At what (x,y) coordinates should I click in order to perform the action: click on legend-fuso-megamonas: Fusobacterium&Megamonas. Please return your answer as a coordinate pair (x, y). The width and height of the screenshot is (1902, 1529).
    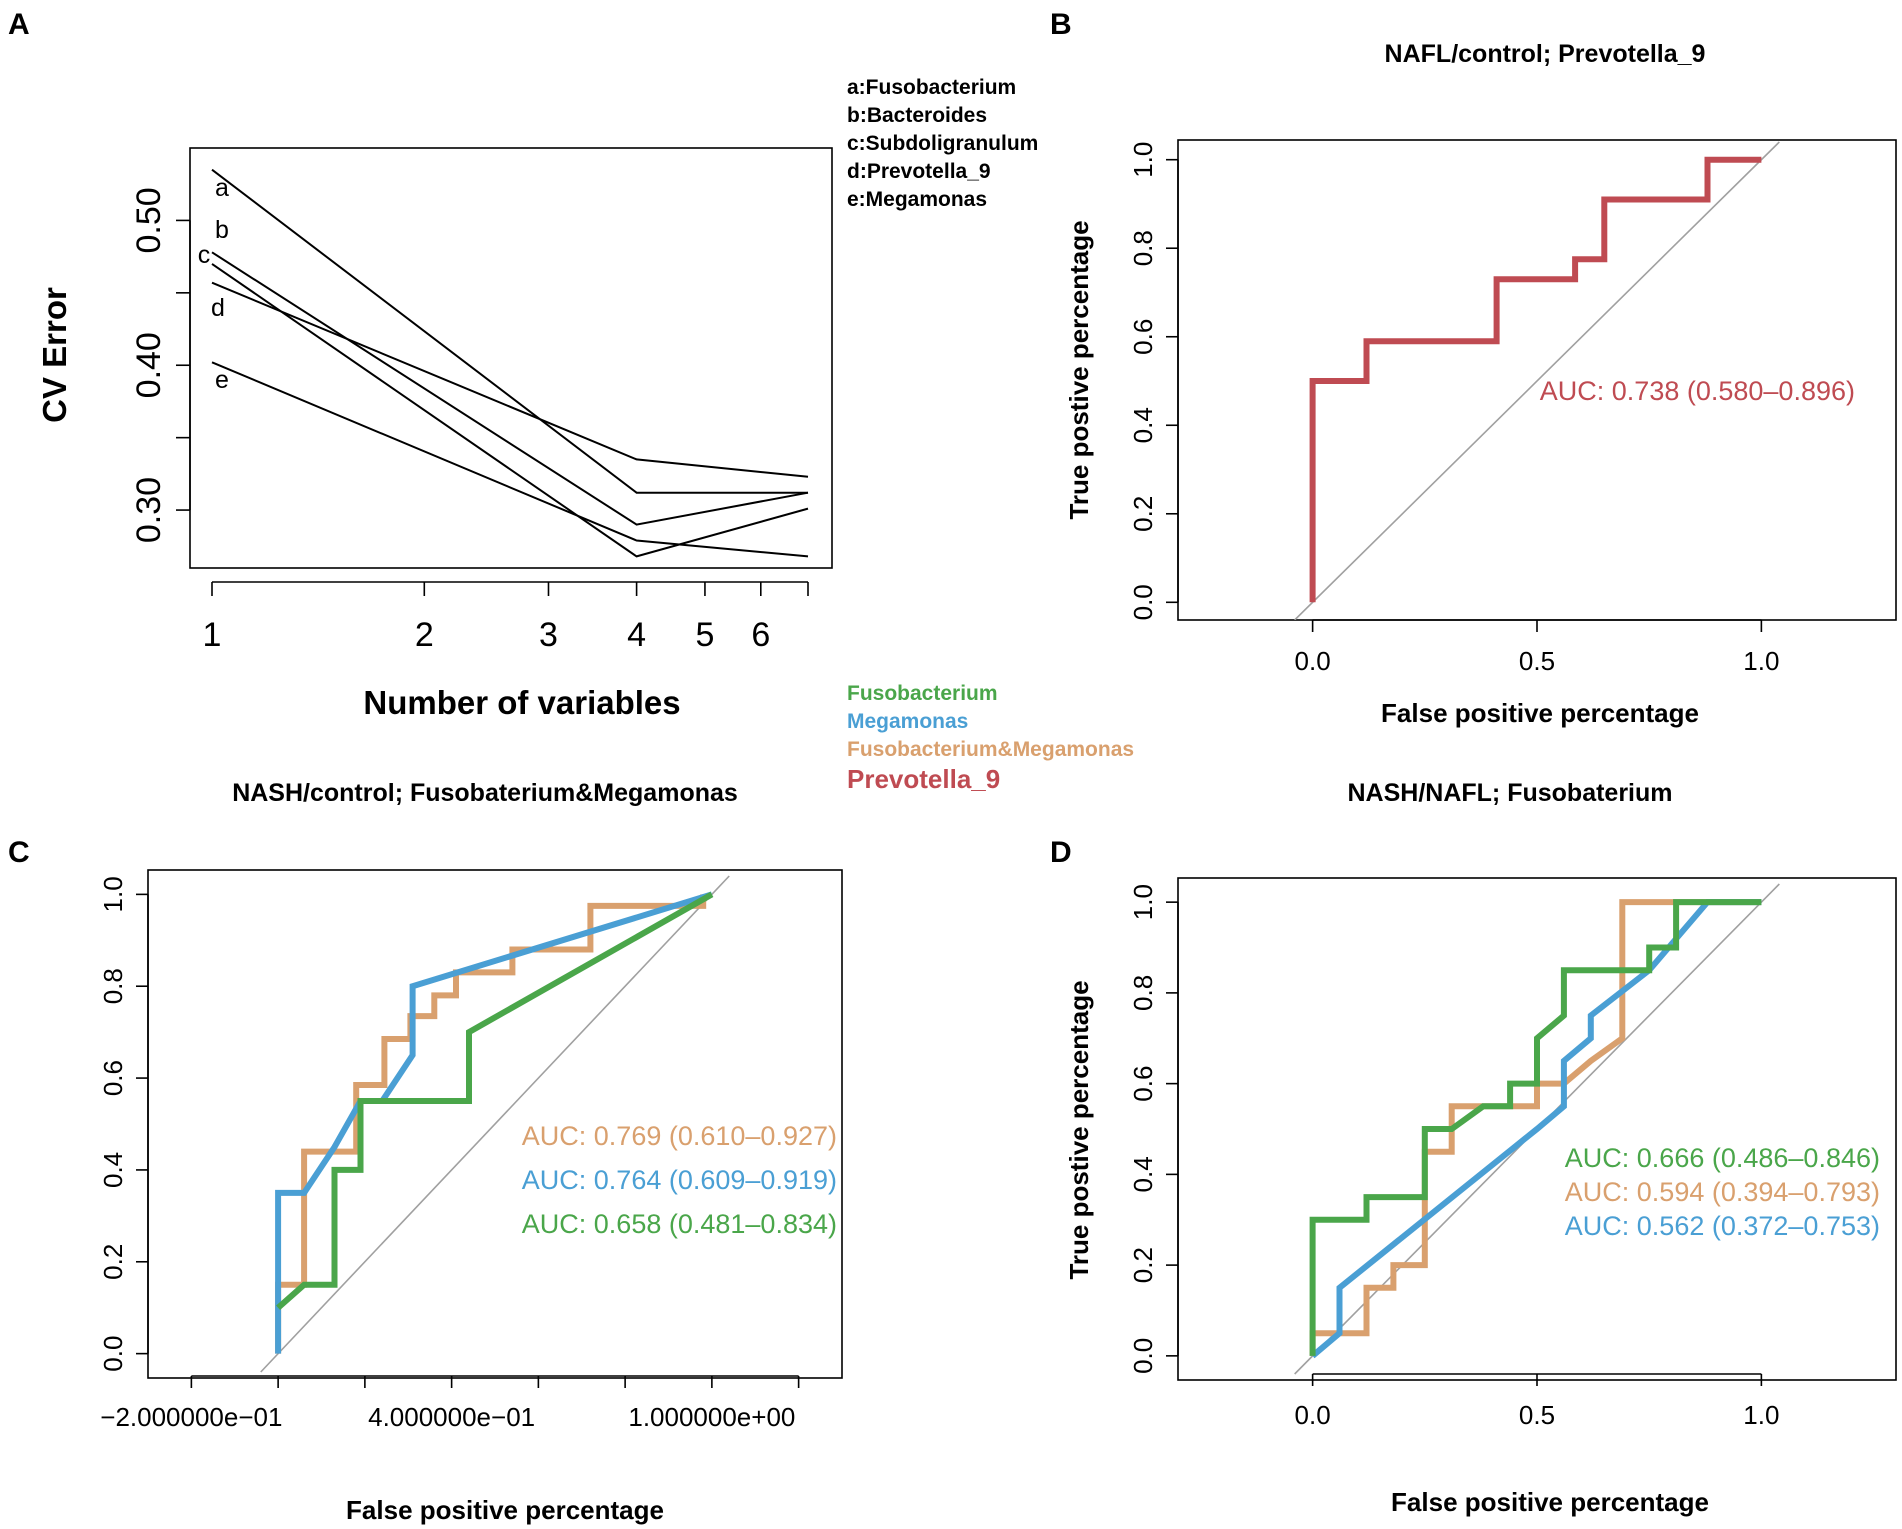
    Looking at the image, I should click on (990, 749).